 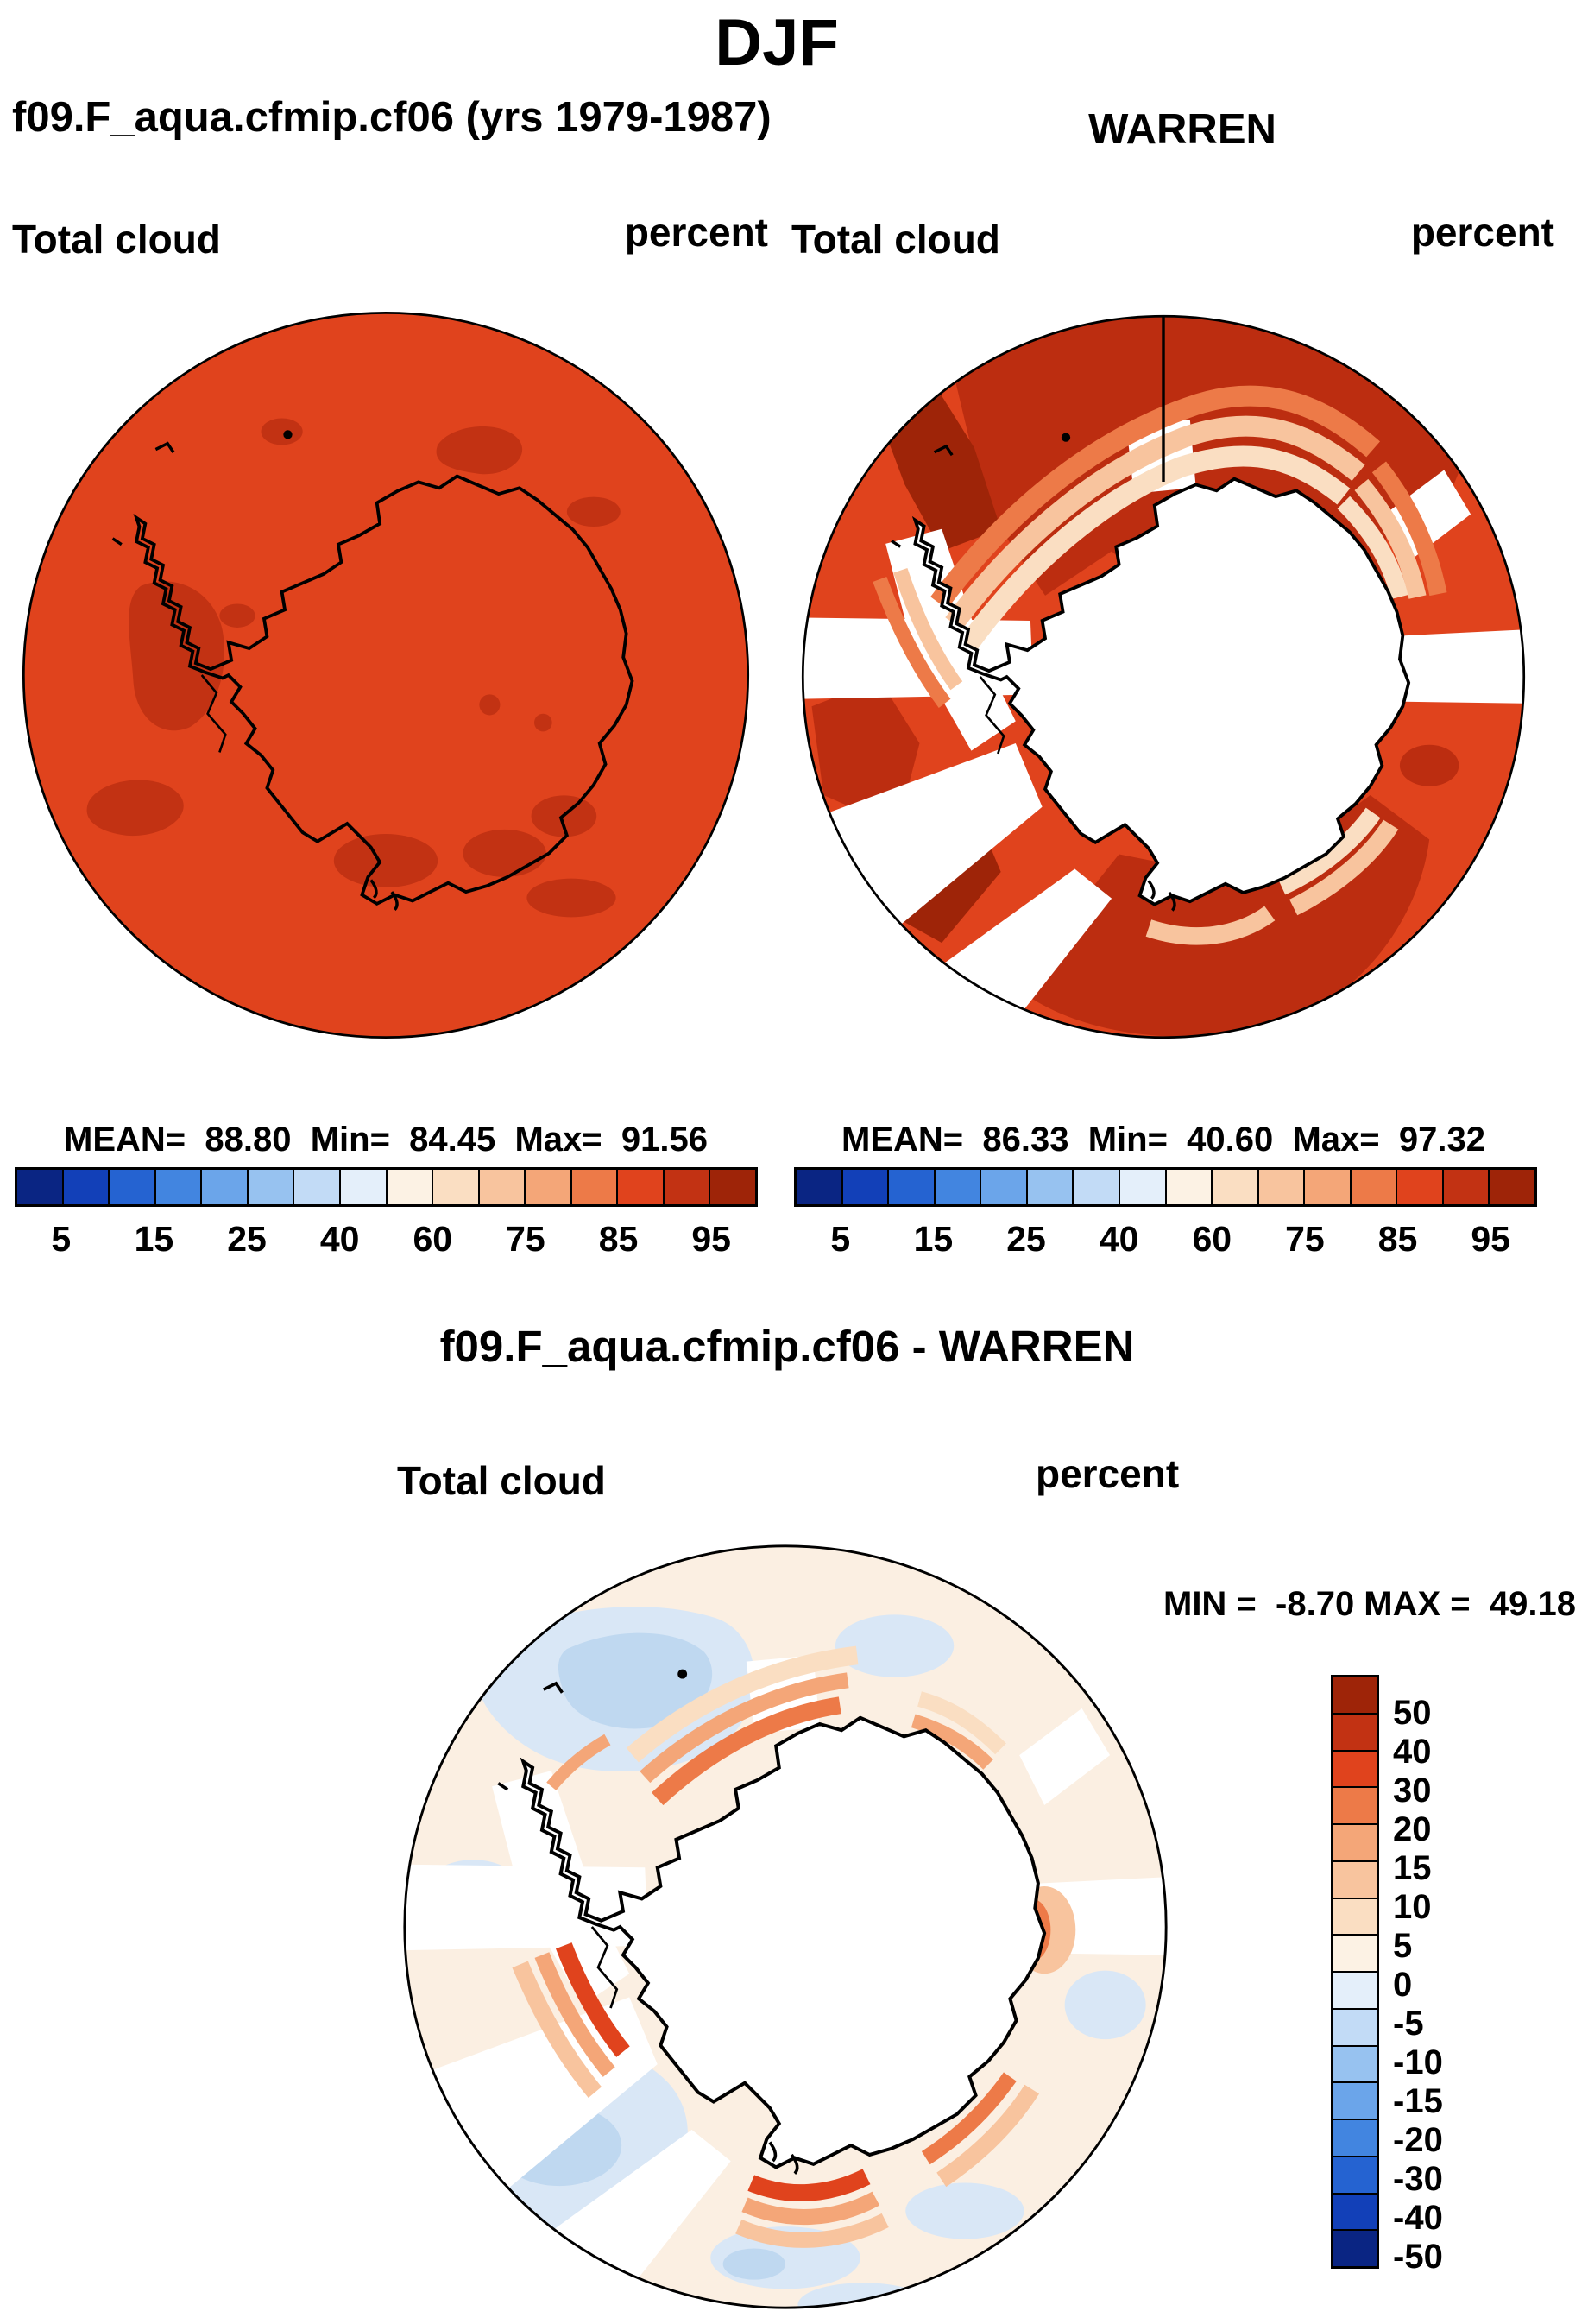 I want to click on model-map, so click(x=386, y=675).